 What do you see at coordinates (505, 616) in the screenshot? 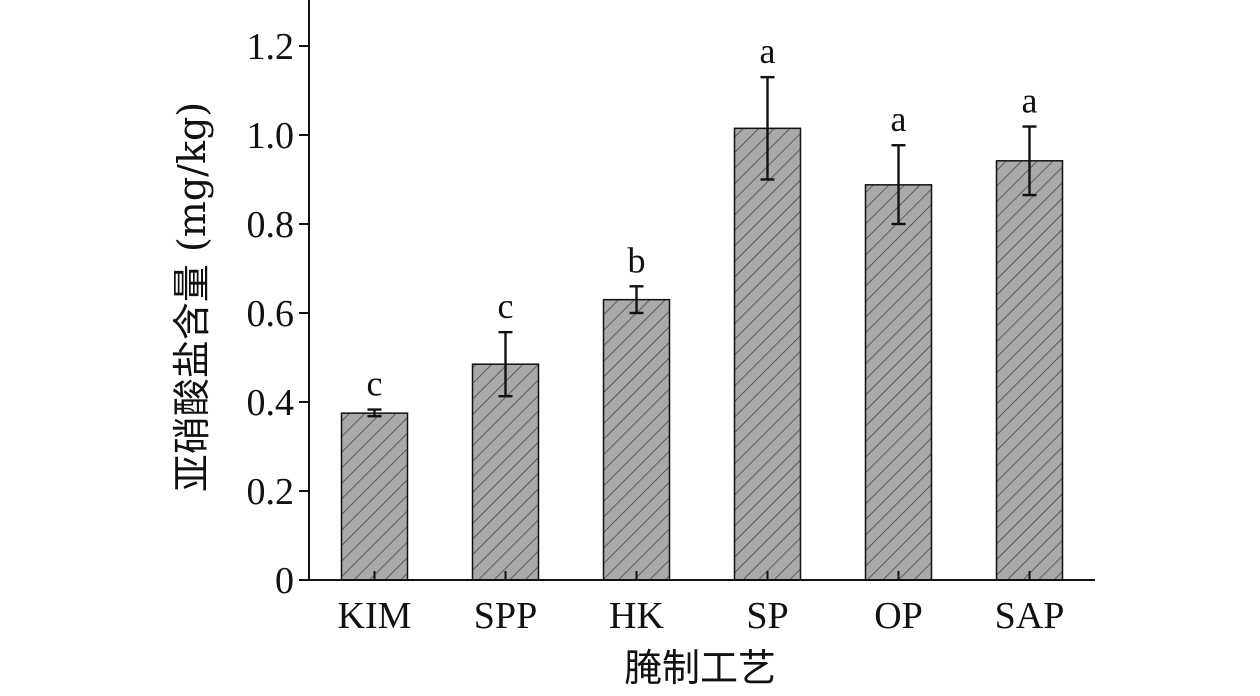
I see `x-tick-label: SPP` at bounding box center [505, 616].